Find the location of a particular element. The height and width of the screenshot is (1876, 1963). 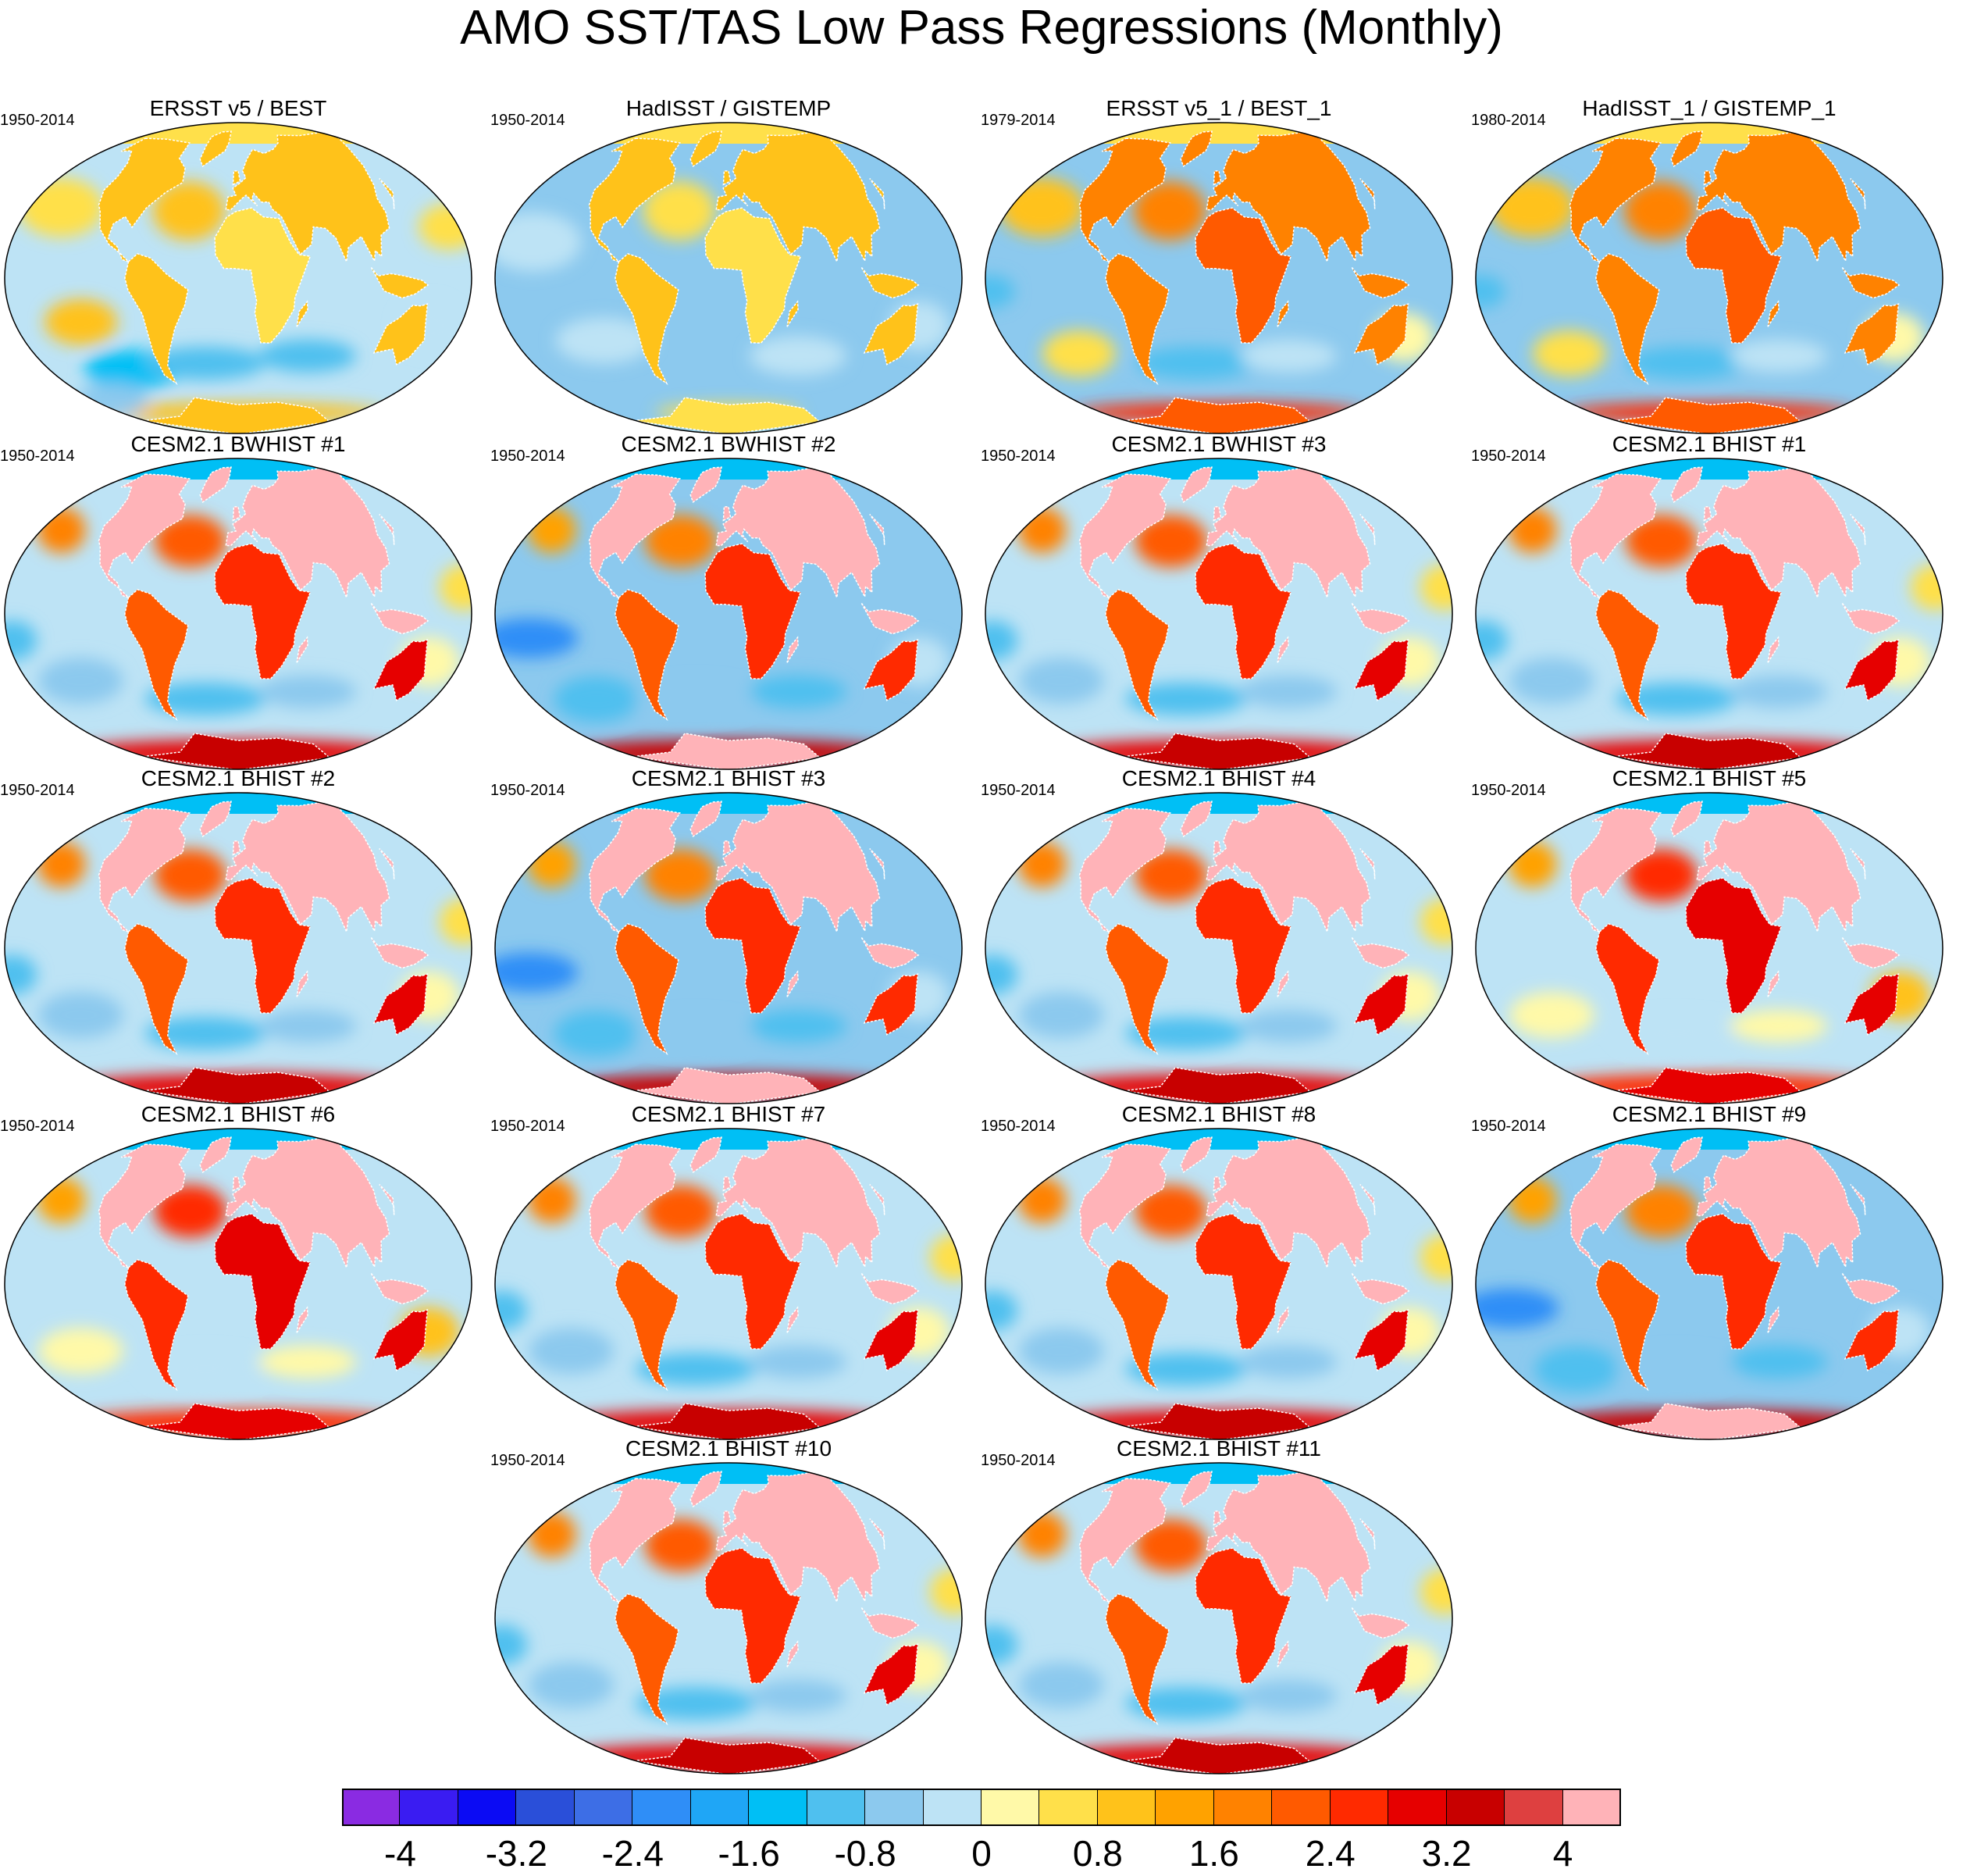

panel-title: CESM2.1 BHIST #1 is located at coordinates (1710, 444).